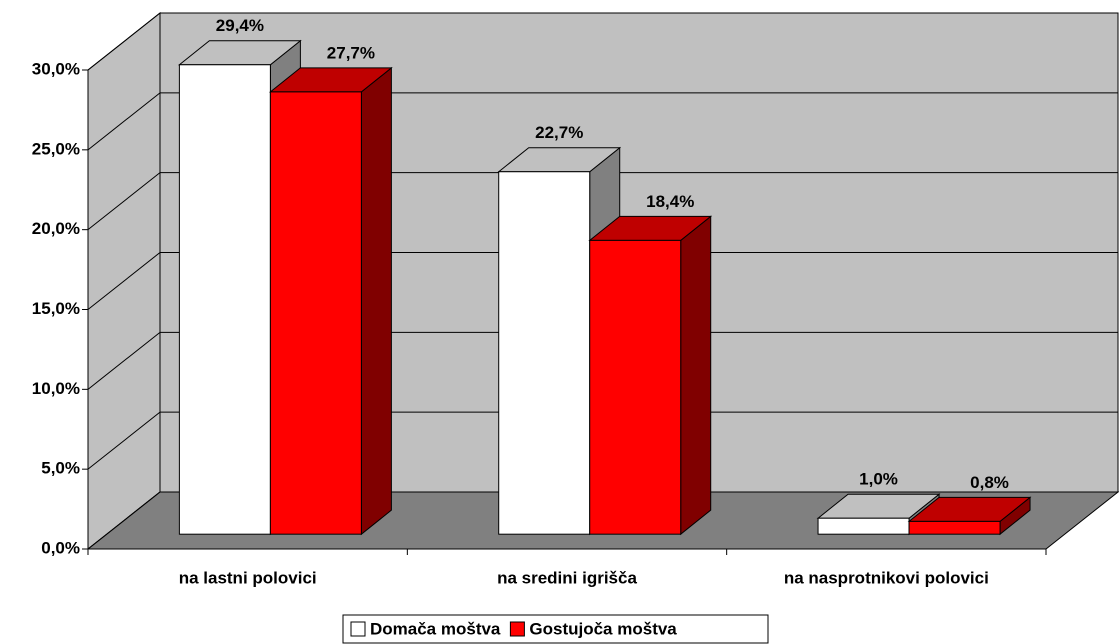  What do you see at coordinates (435, 628) in the screenshot?
I see `legend-label: Domača moštva` at bounding box center [435, 628].